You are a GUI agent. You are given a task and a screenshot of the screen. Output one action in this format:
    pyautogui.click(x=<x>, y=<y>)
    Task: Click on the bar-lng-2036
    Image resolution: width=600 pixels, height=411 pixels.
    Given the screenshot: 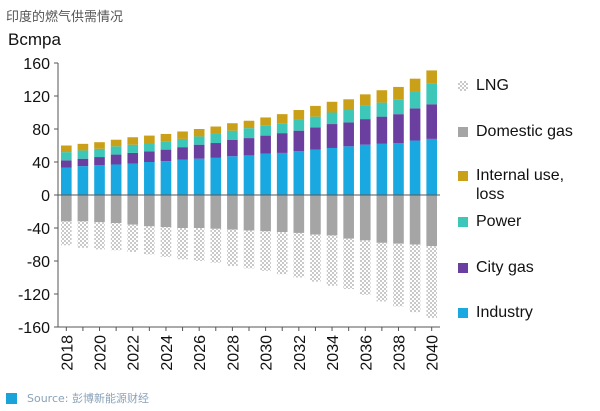 What is the action you would take?
    pyautogui.click(x=365, y=267)
    